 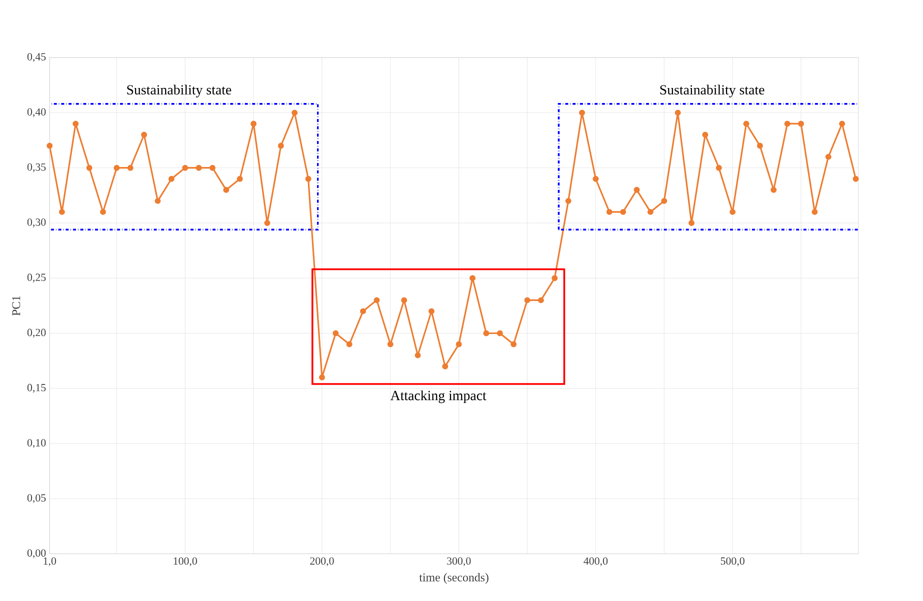 What do you see at coordinates (16, 306) in the screenshot?
I see `y-axis-title: PC1` at bounding box center [16, 306].